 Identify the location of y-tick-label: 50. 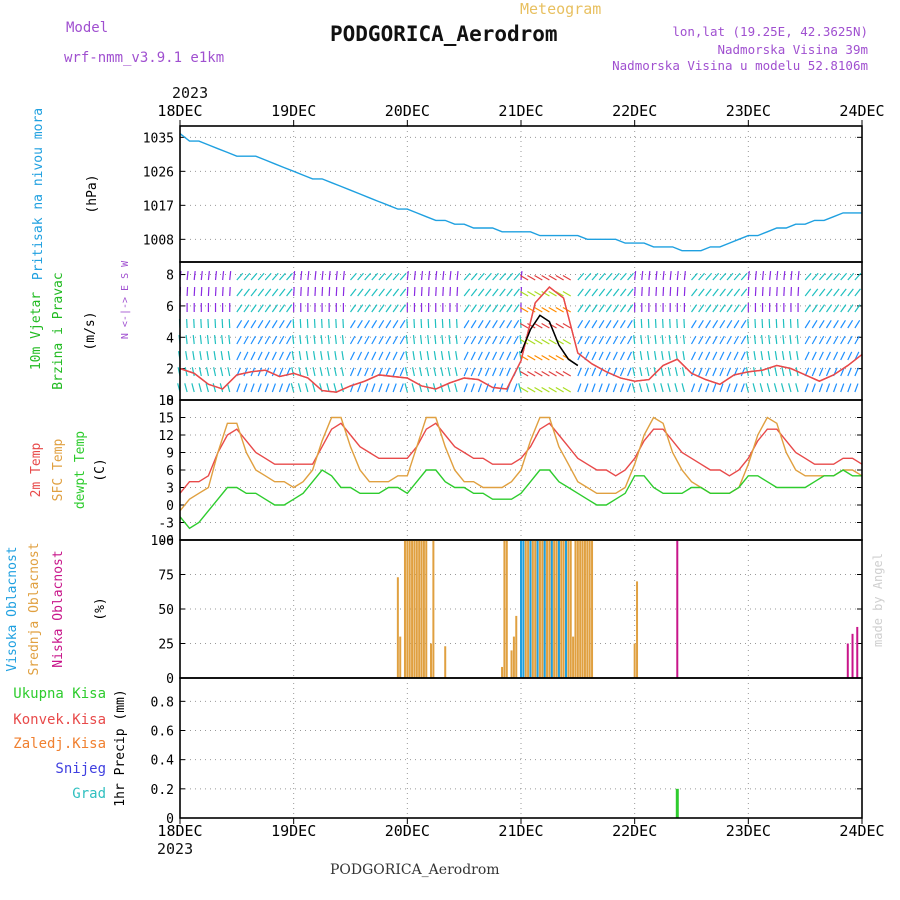
(166, 610).